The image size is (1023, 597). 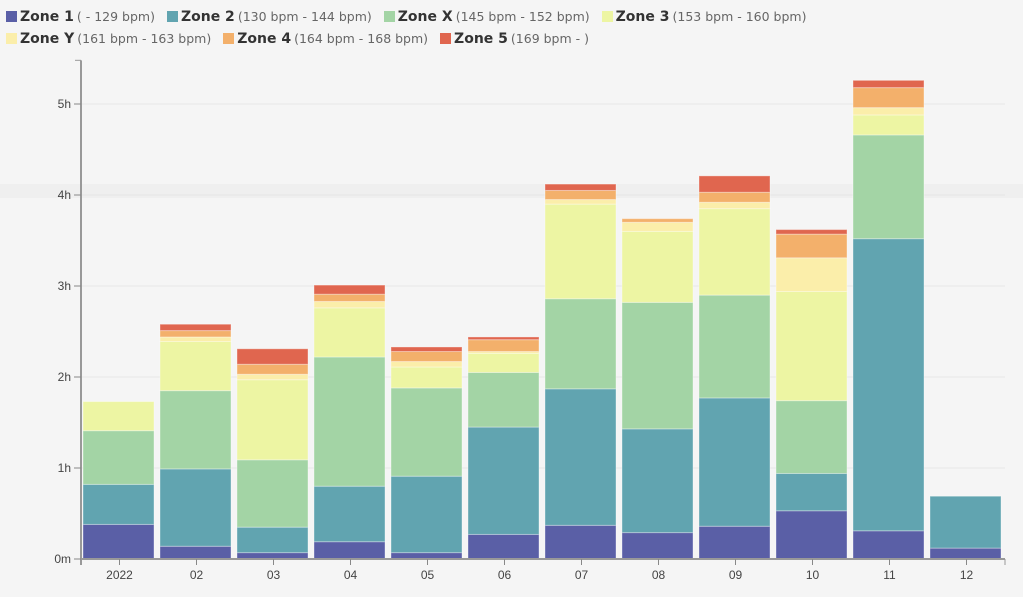 What do you see at coordinates (64, 286) in the screenshot?
I see `y-tick-label: 3h` at bounding box center [64, 286].